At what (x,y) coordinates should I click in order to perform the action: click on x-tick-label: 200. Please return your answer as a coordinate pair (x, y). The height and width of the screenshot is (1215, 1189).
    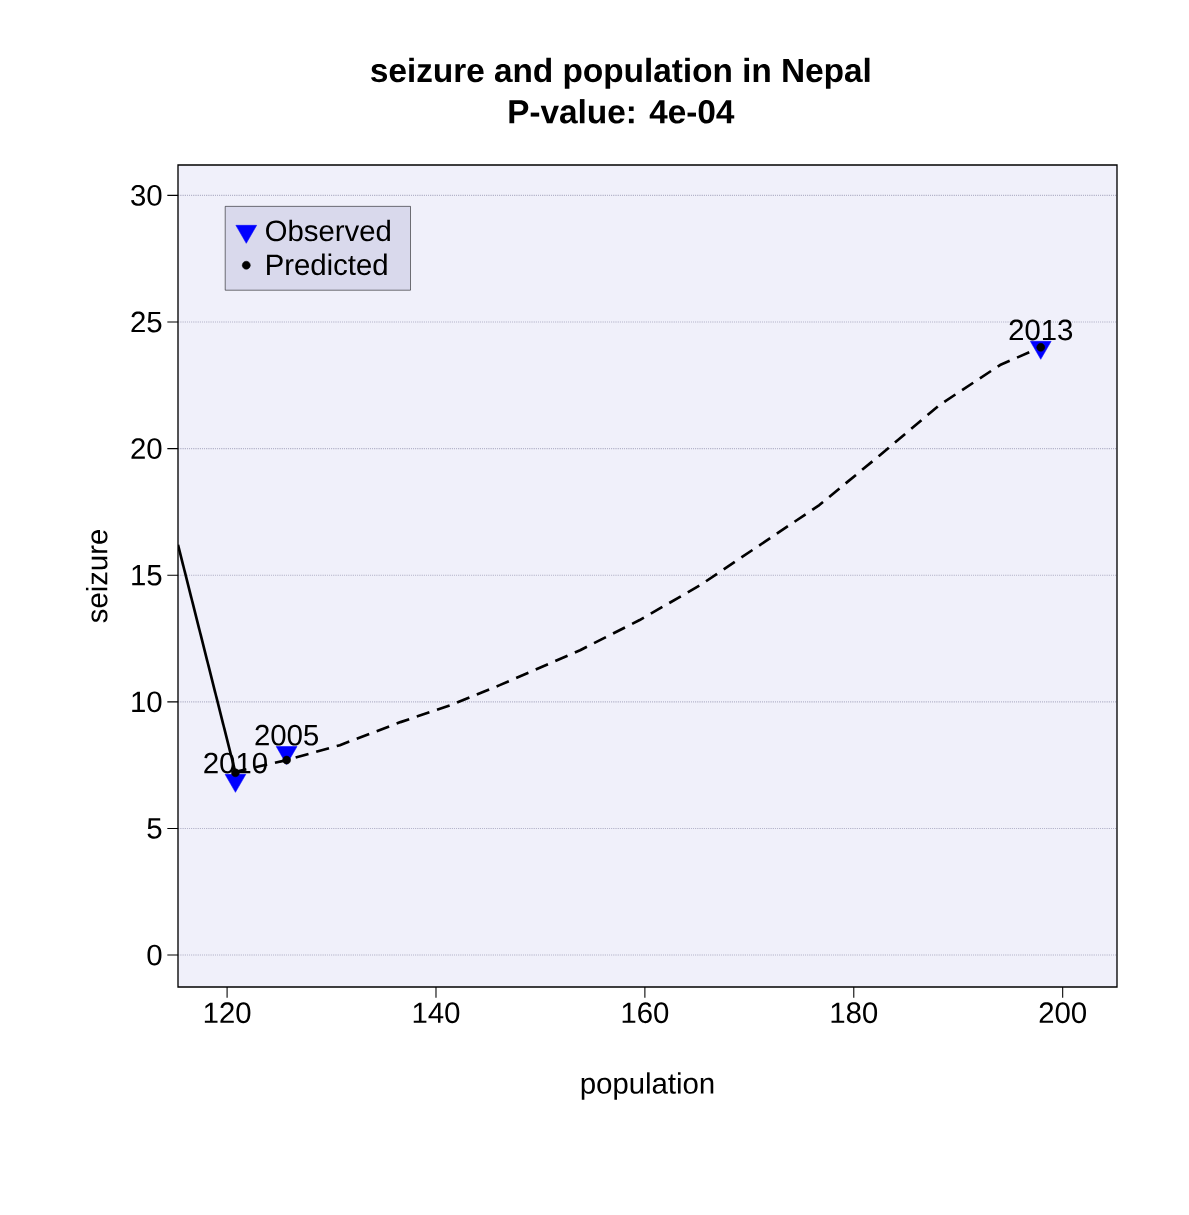
    Looking at the image, I should click on (1062, 1013).